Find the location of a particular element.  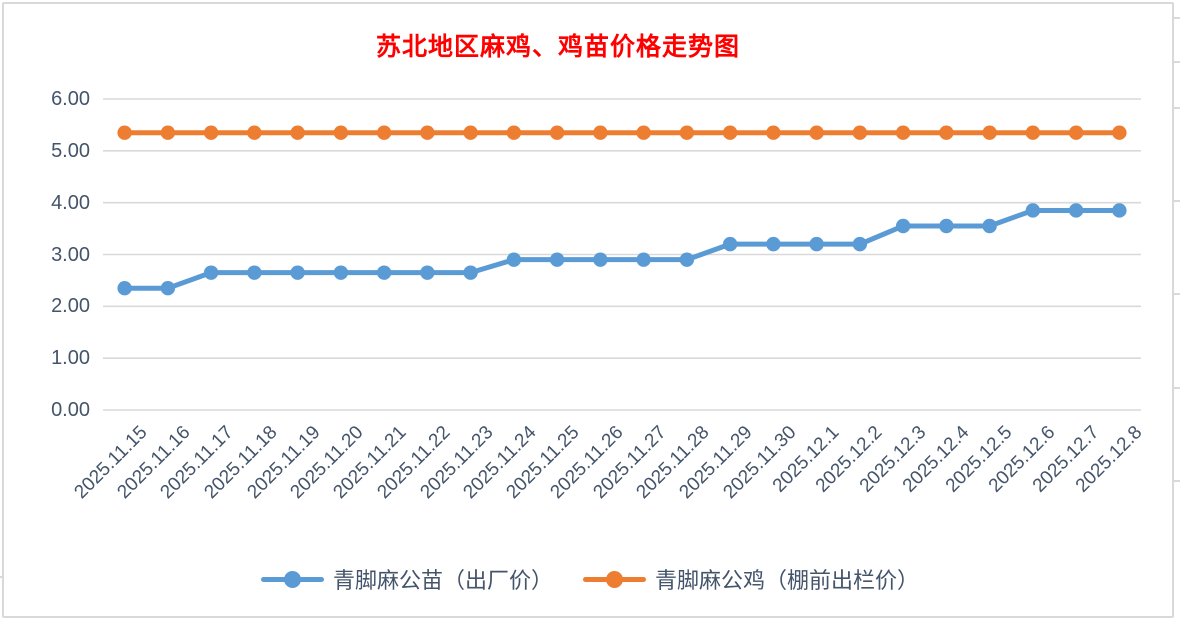

legend-label-chick-price: 青脚麻公苗（出厂价） is located at coordinates (442, 580).